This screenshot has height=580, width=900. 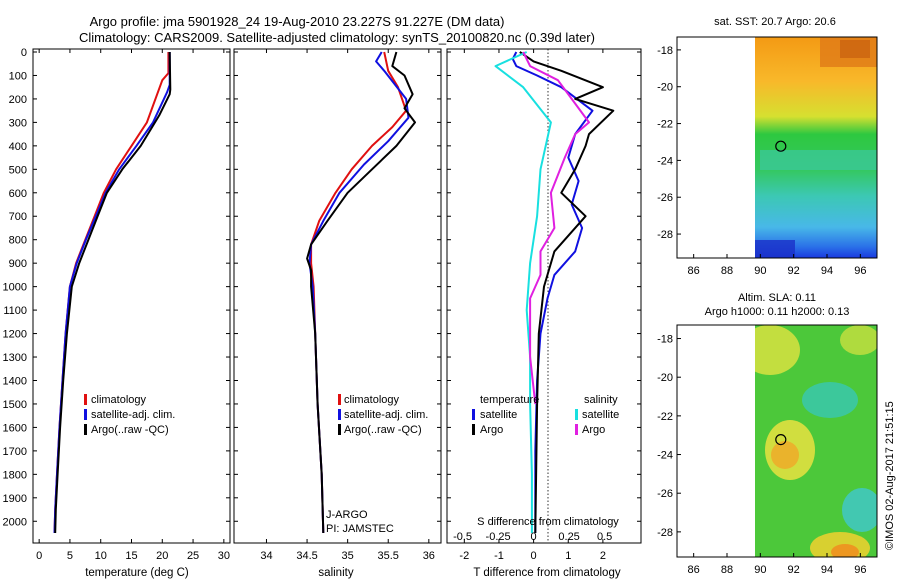 I want to click on salinity-x-label: salinity, so click(x=335, y=573).